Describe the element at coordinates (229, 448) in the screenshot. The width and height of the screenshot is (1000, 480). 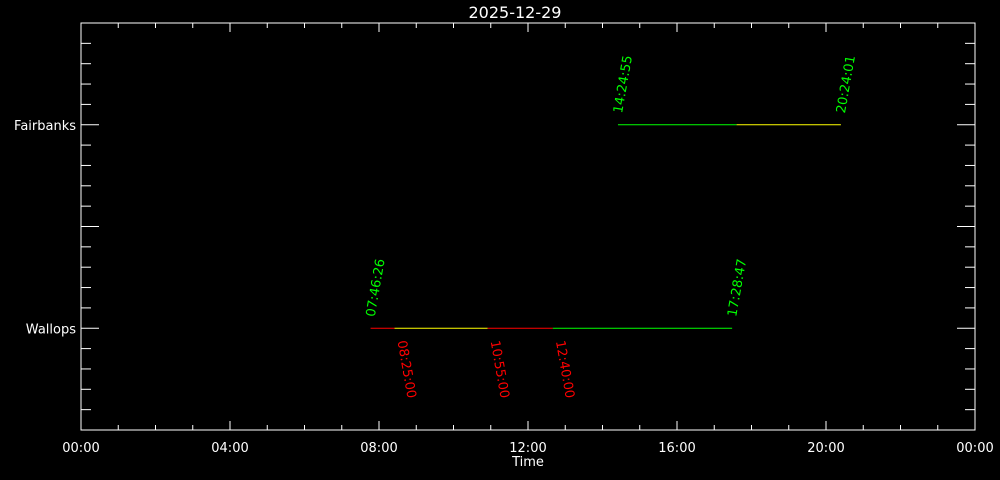
I see `x-tick-label: 04:00` at that location.